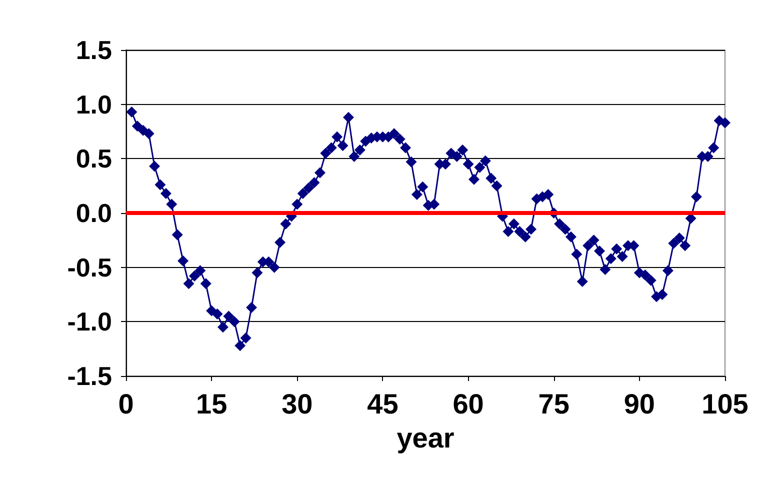 The height and width of the screenshot is (504, 767). I want to click on x-tick-label: 90, so click(640, 404).